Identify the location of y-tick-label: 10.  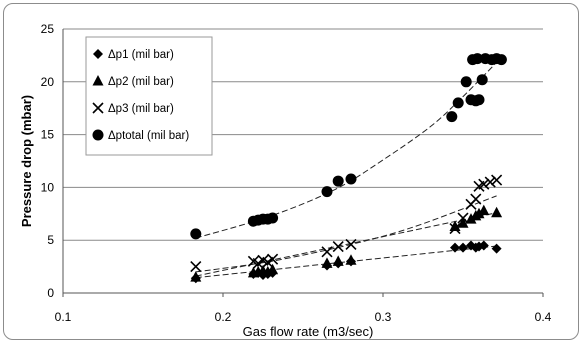
(48, 187).